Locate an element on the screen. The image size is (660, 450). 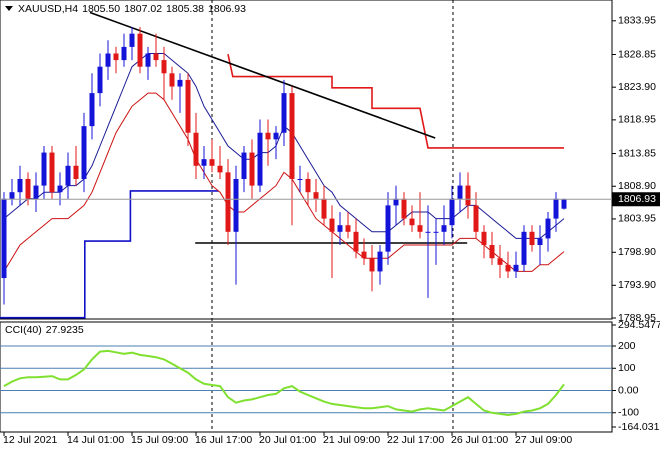
y-tick-label: 1808.90 is located at coordinates (637, 186).